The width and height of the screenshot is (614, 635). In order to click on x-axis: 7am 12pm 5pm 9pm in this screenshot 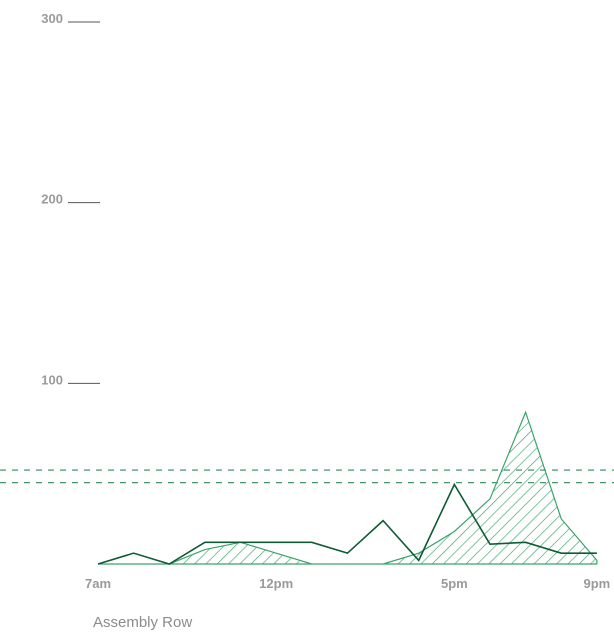, I will do `click(347, 583)`.